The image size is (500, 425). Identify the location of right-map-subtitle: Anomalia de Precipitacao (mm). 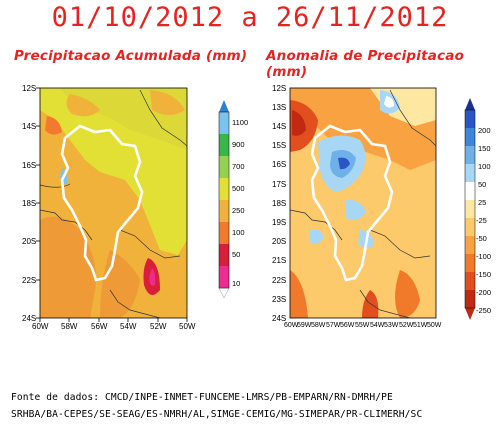
(365, 64).